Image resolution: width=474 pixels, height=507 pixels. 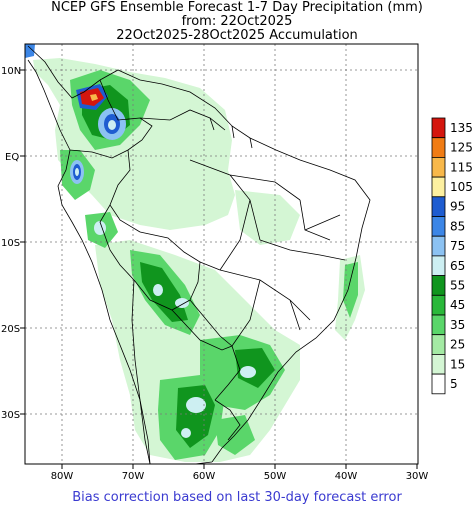 What do you see at coordinates (346, 476) in the screenshot?
I see `lon-label-40w: 40W` at bounding box center [346, 476].